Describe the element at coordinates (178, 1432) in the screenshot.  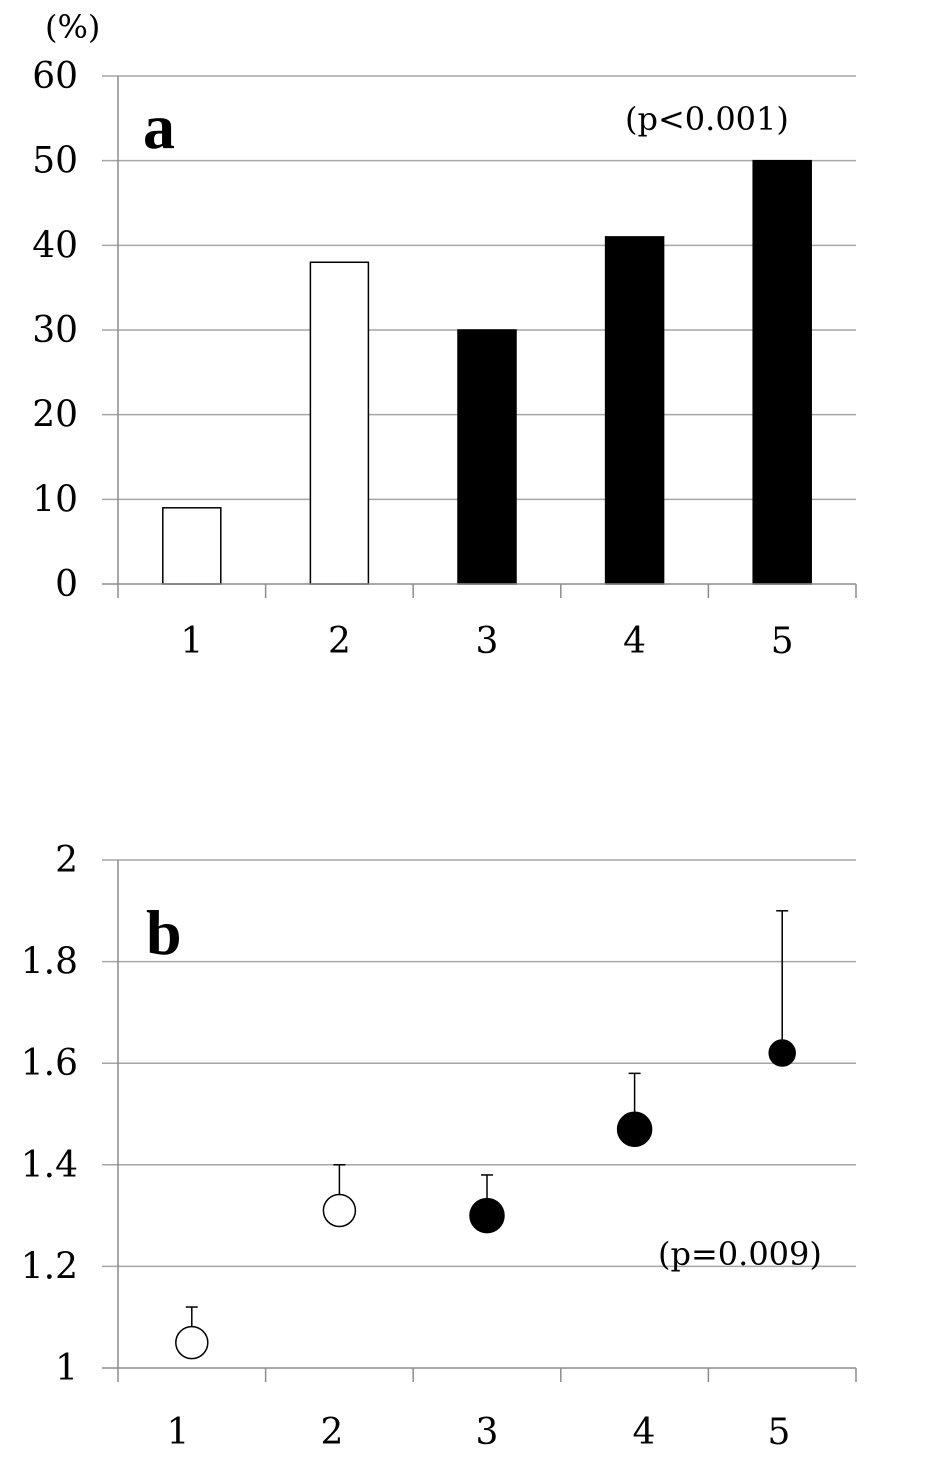
I see `panel-b-x-tick-label: 1` at that location.